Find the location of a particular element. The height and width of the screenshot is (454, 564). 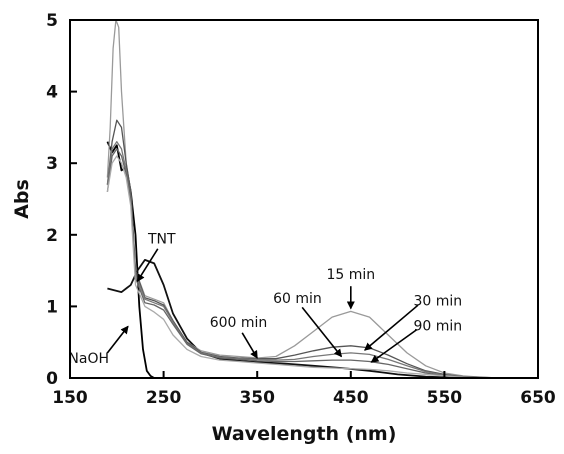

annotation-arrow-tnt is located at coordinates (147, 265).